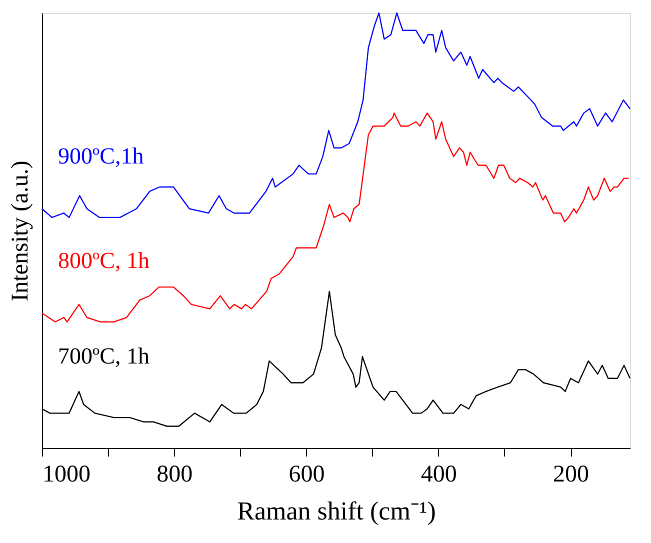 The height and width of the screenshot is (543, 651). Describe the element at coordinates (101, 156) in the screenshot. I see `series-label: 900ºC,1h` at that location.